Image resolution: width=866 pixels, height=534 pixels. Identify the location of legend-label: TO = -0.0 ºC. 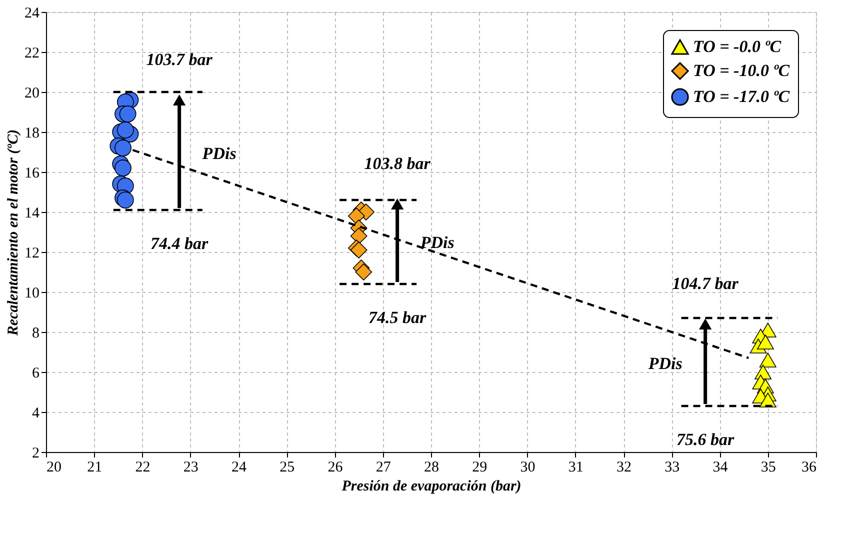
(737, 46).